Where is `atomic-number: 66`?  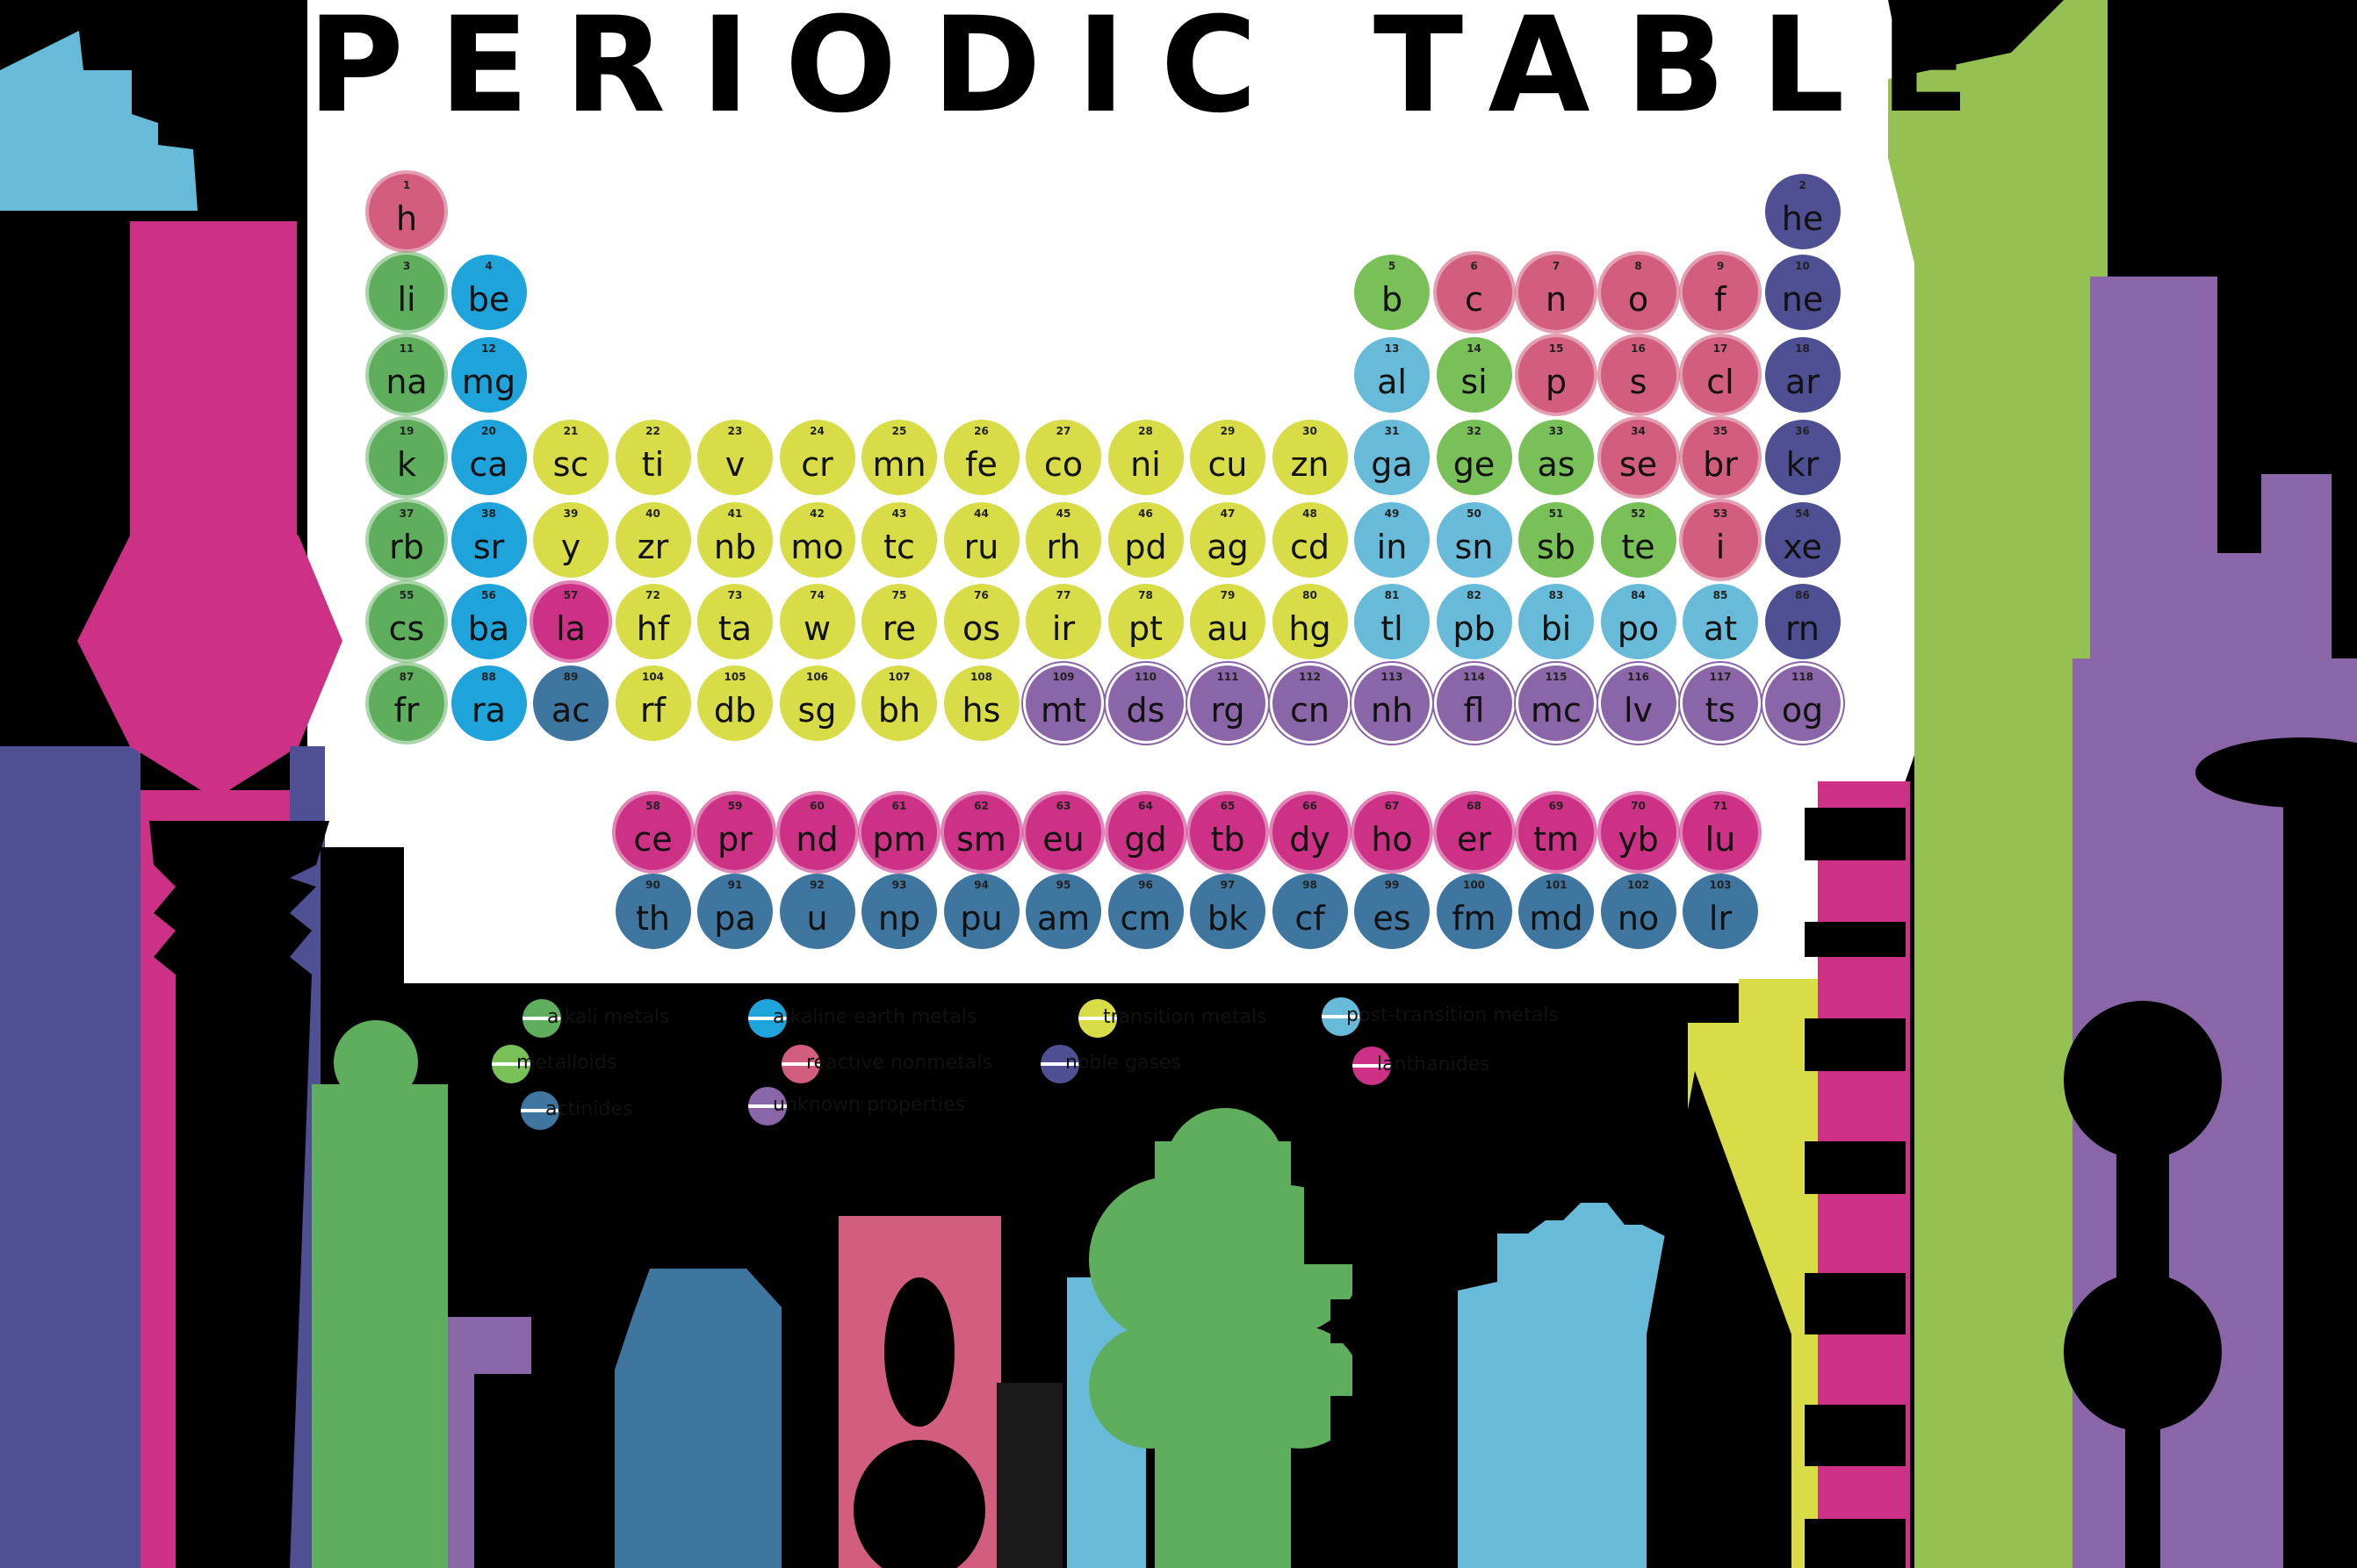
atomic-number: 66 is located at coordinates (1309, 806).